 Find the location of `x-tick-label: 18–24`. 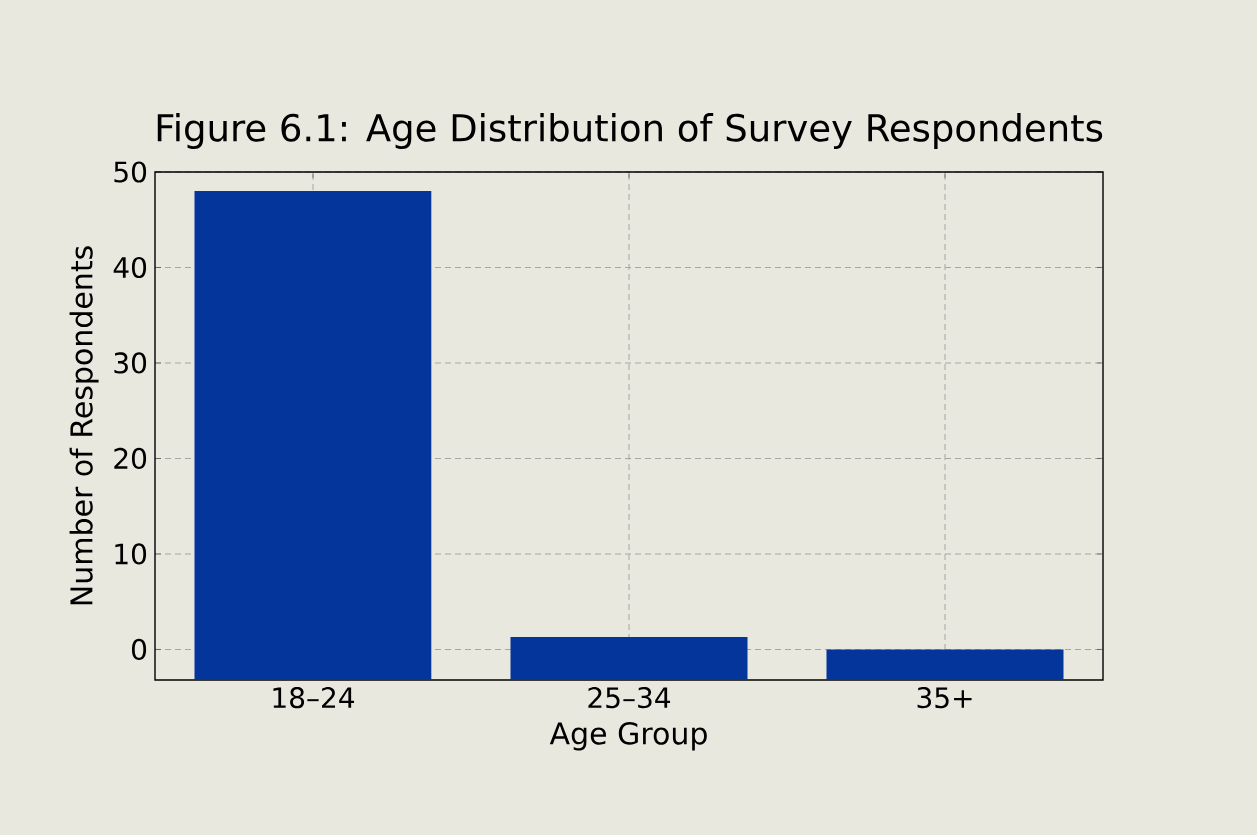

x-tick-label: 18–24 is located at coordinates (314, 698).